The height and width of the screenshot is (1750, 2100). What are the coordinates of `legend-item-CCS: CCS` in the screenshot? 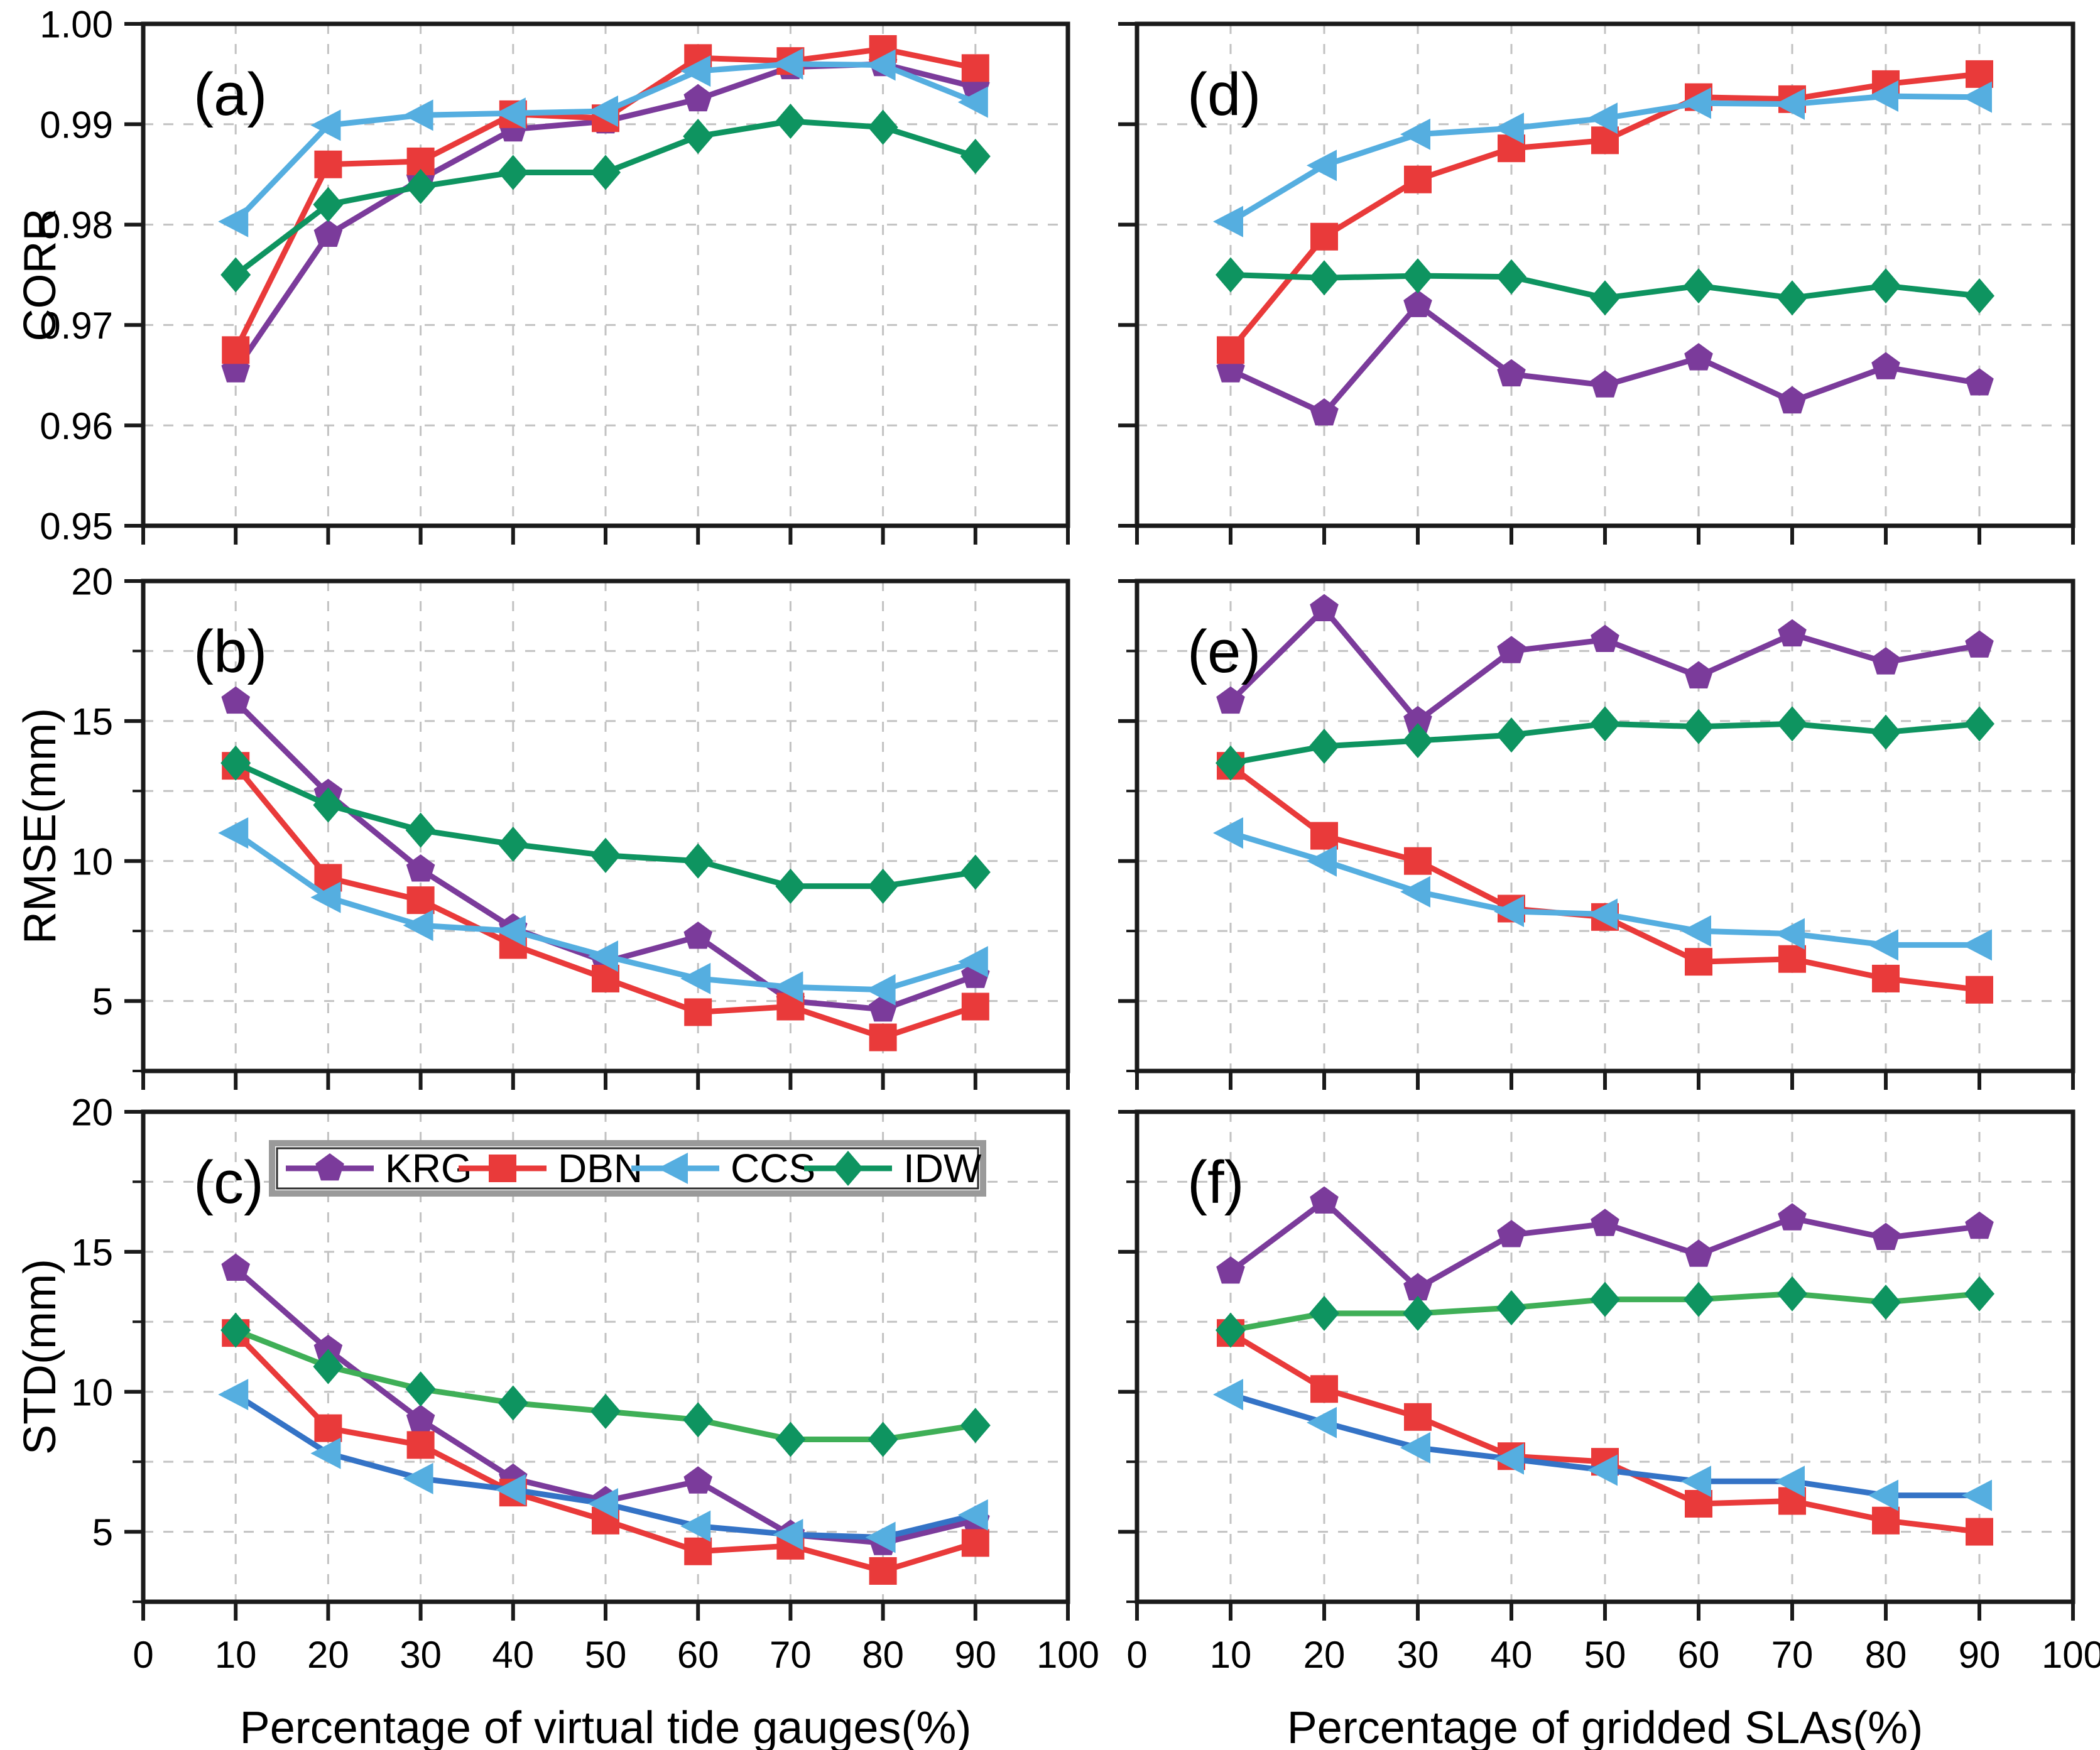 It's located at (723, 1169).